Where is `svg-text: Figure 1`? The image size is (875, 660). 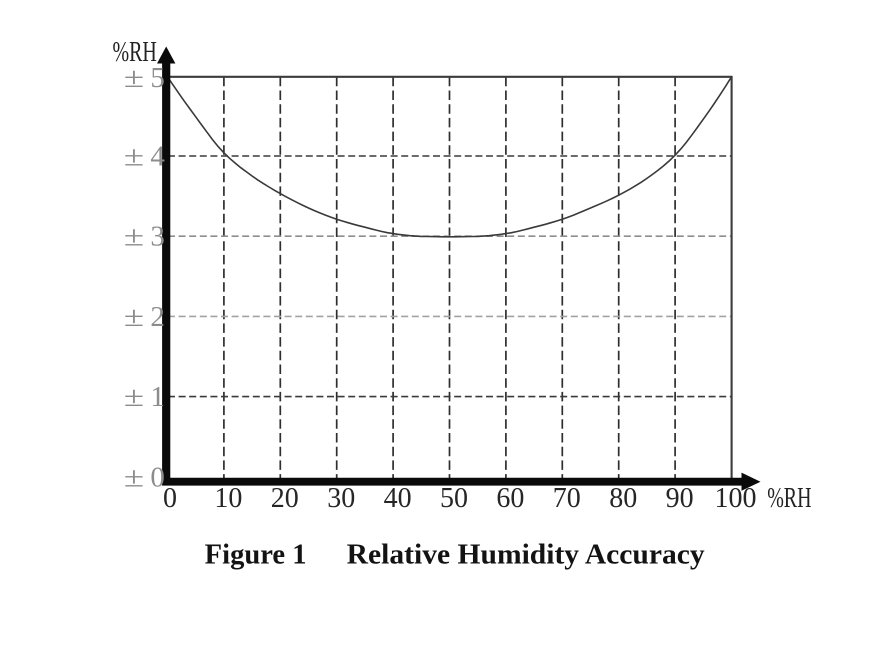 svg-text: Figure 1 is located at coordinates (256, 554).